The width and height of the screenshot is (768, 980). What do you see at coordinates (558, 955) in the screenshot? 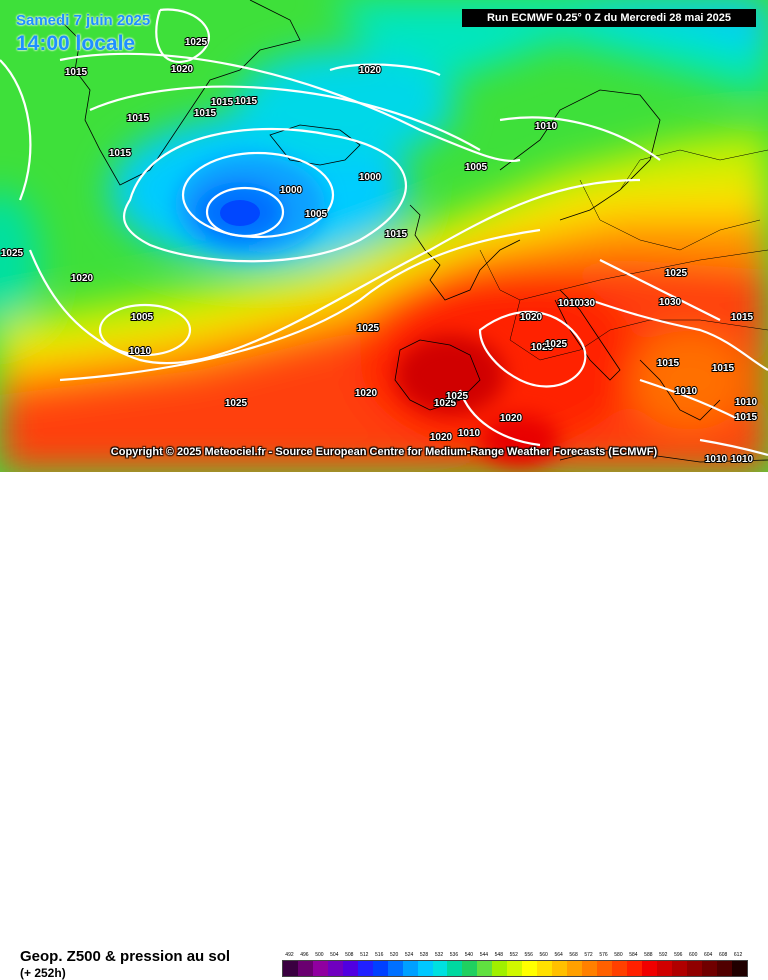
I see `legend-value: 564` at bounding box center [558, 955].